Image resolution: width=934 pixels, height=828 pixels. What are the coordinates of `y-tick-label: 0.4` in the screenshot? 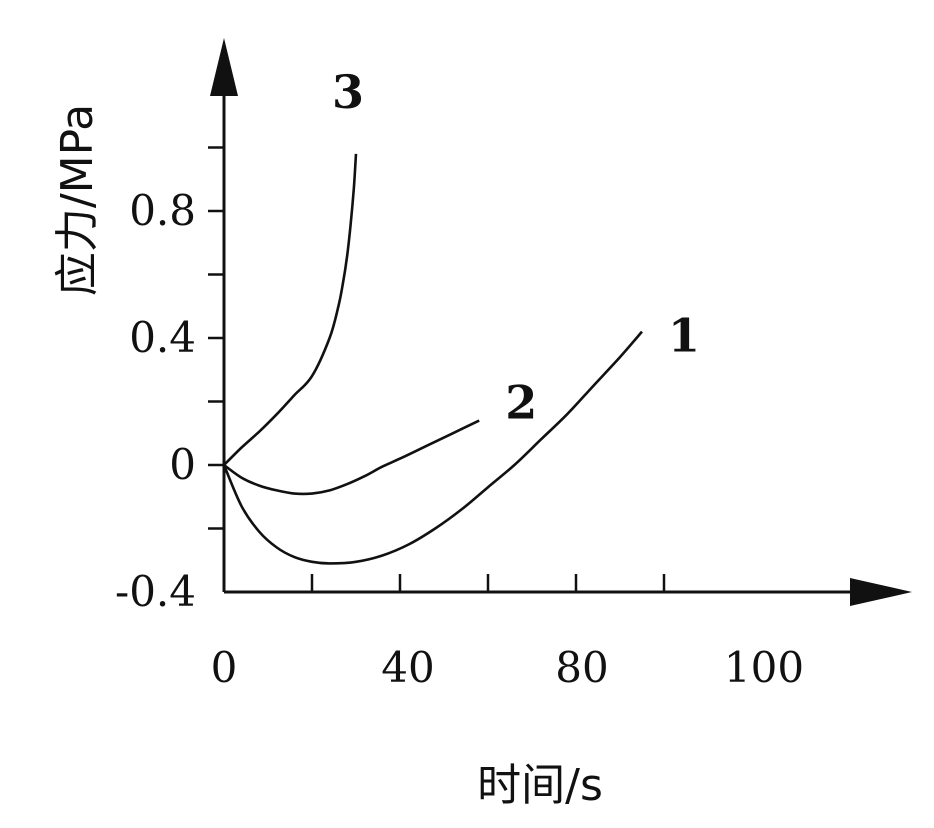 It's located at (162, 337).